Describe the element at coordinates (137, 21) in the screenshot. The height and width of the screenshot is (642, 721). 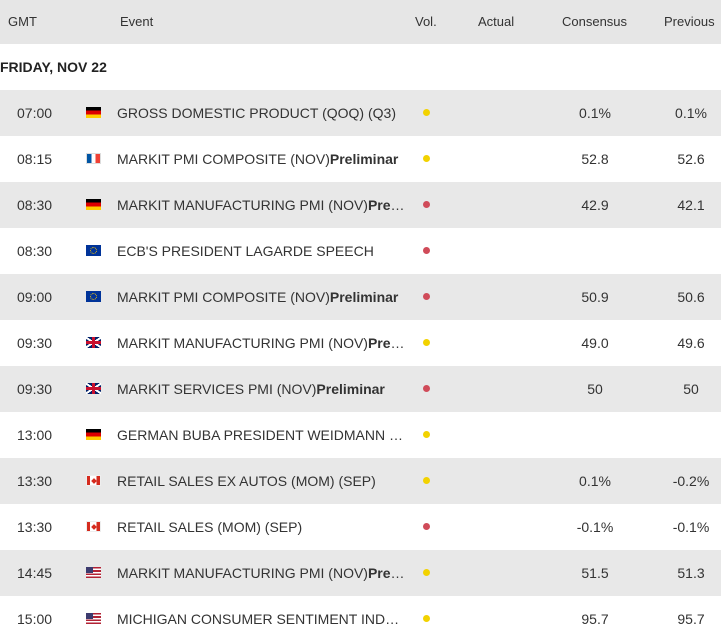
I see `column-header-event: Event` at that location.